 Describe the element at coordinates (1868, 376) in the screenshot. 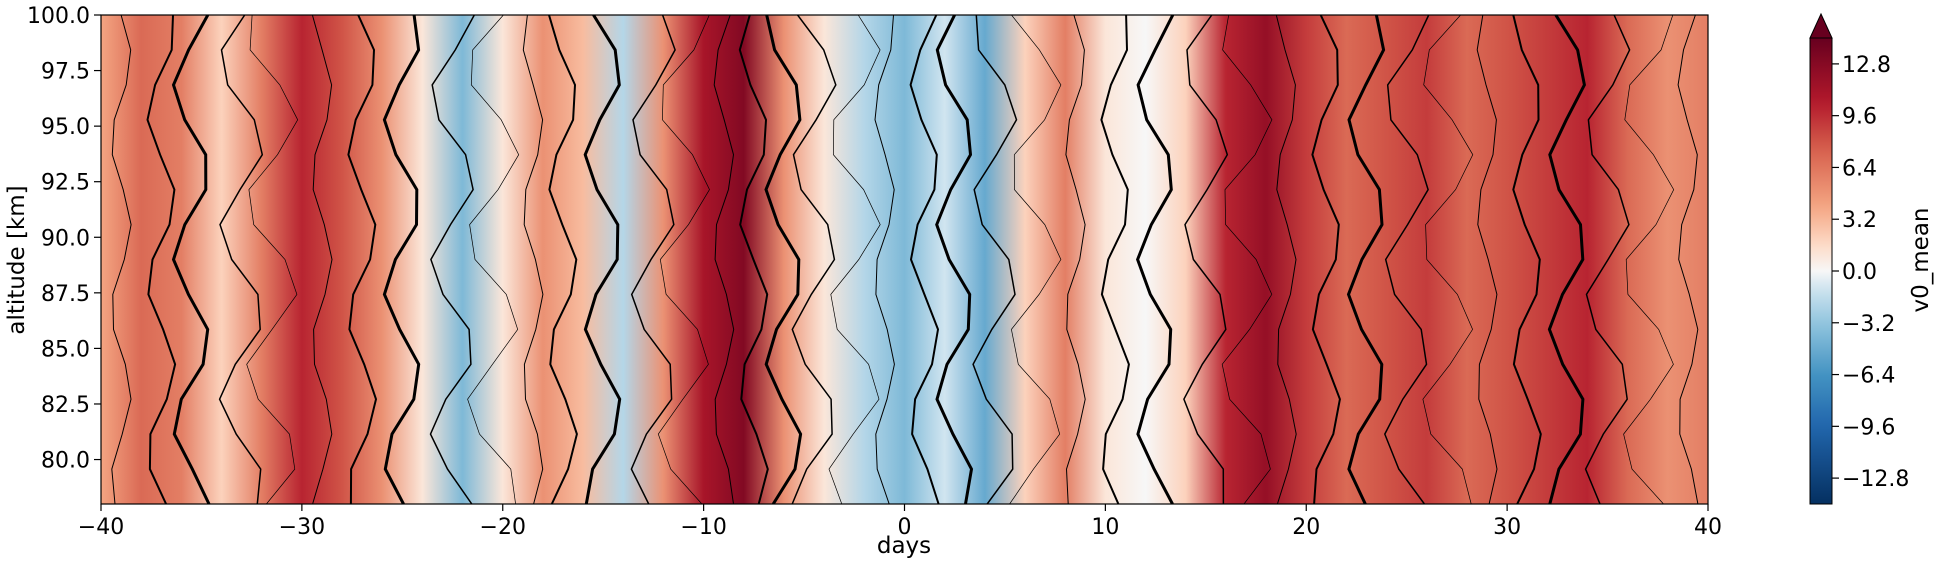

I see `colorbar-tick-label: −6.4` at that location.